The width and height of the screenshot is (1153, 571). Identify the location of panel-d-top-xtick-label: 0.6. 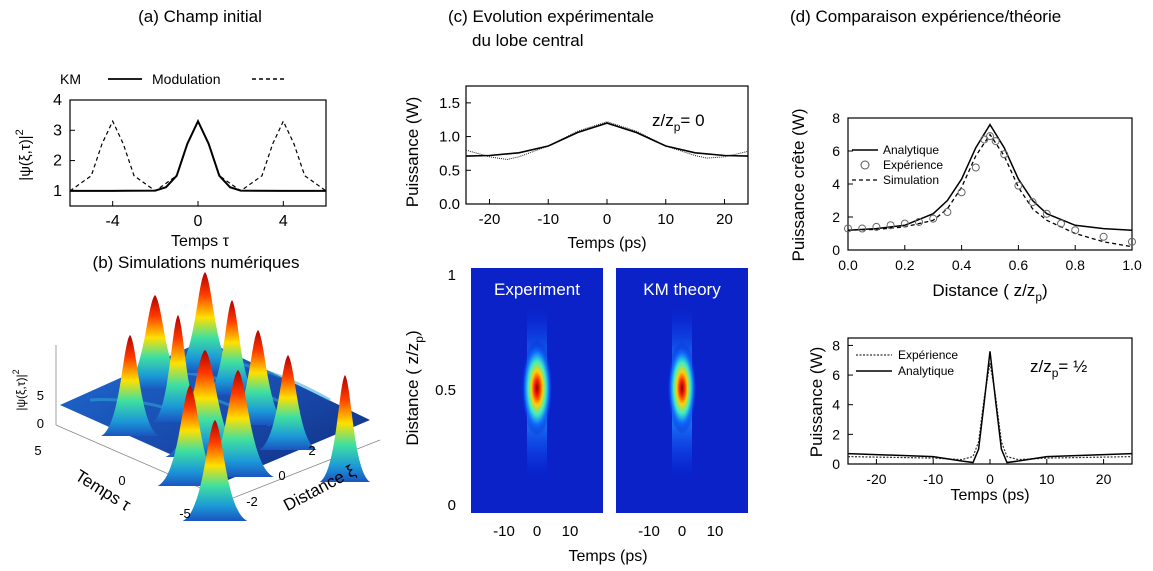
(1019, 265).